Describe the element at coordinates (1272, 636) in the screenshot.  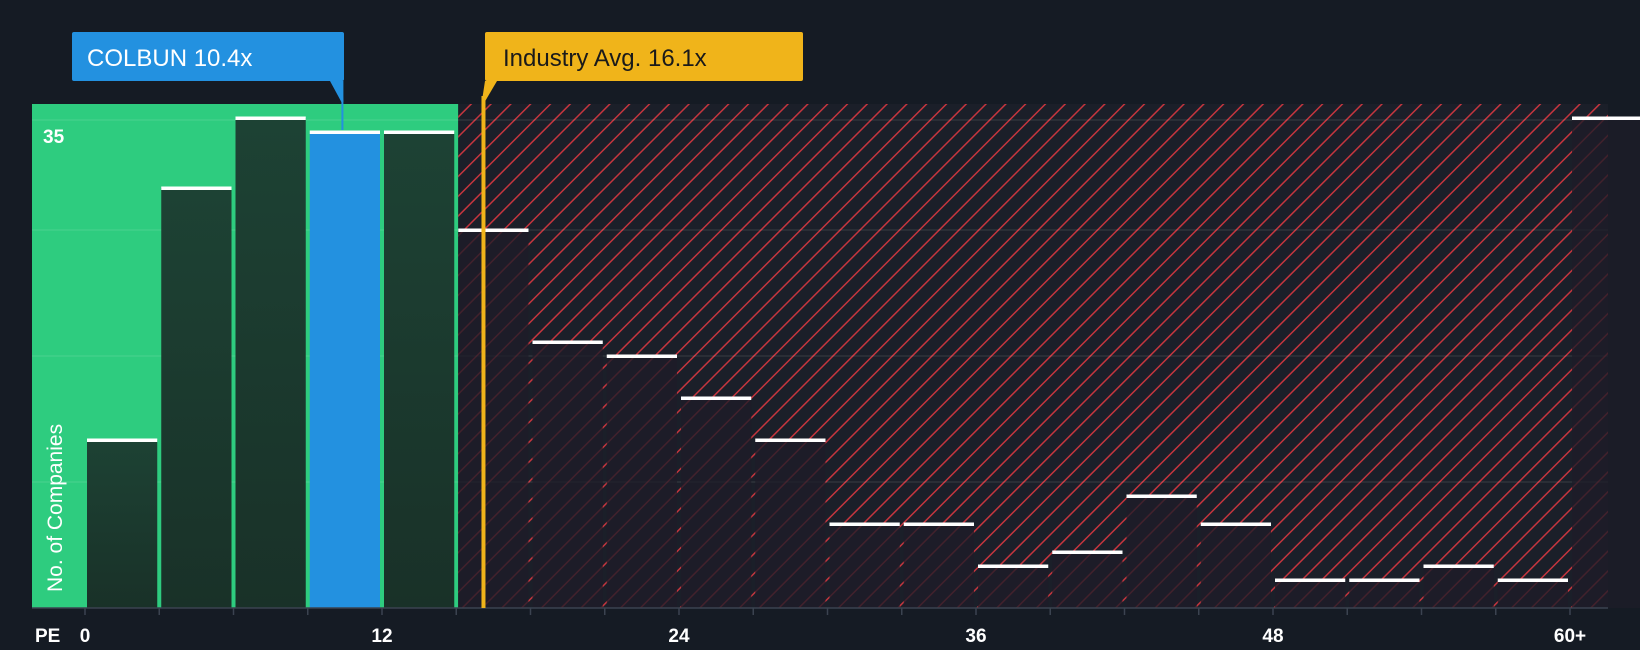
I see `x-tick-label: 48` at that location.